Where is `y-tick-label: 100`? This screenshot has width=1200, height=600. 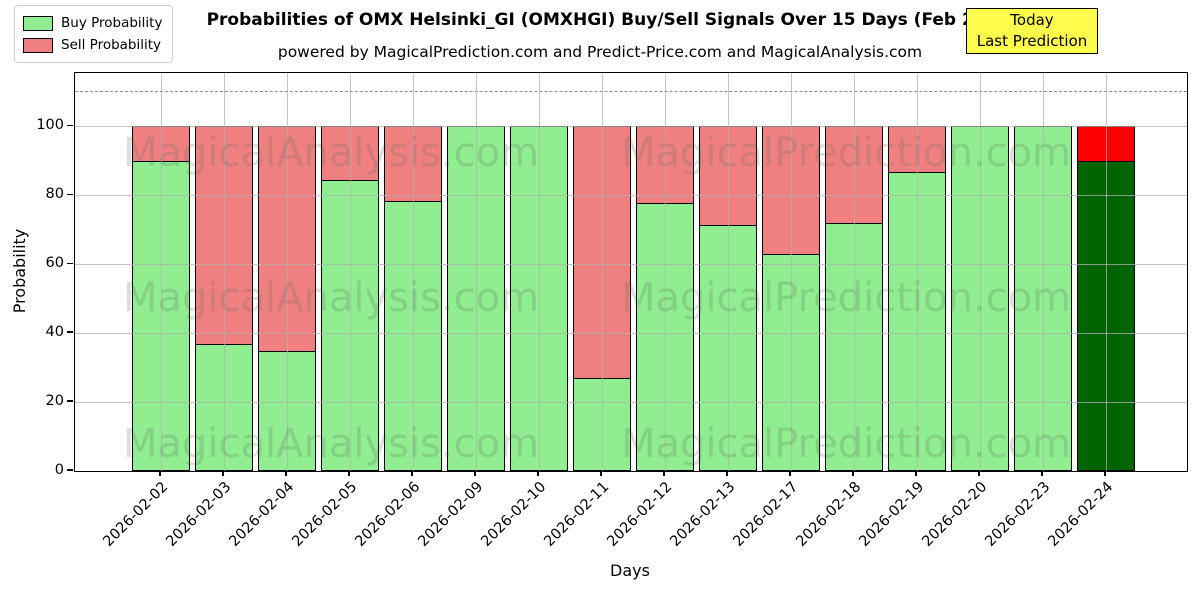 y-tick-label: 100 is located at coordinates (50, 125).